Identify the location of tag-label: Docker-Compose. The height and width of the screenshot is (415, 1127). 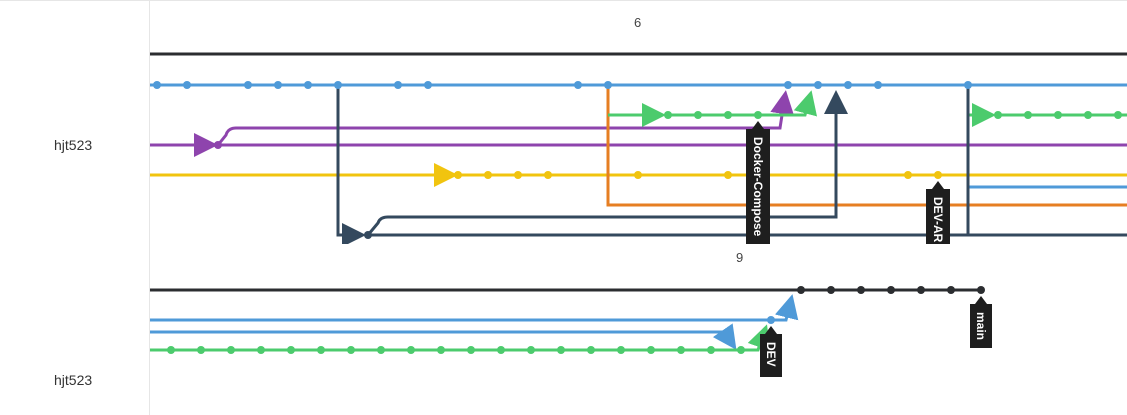
(758, 187).